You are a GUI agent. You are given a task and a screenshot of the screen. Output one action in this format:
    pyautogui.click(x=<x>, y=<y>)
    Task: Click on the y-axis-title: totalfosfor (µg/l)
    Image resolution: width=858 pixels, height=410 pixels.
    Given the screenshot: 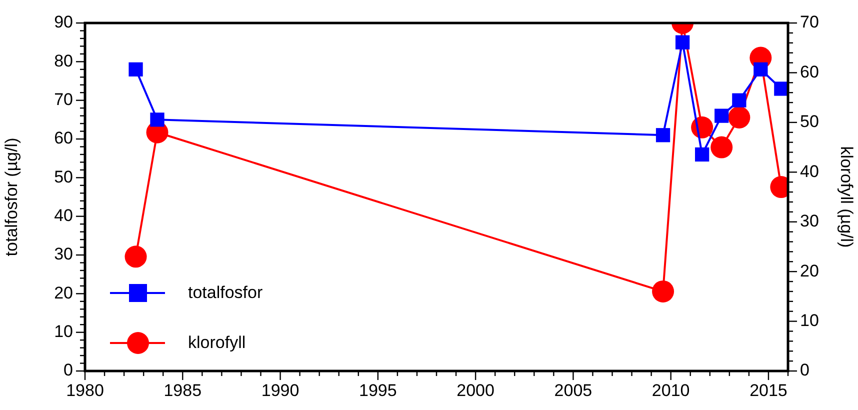 What is the action you would take?
    pyautogui.click(x=11, y=197)
    